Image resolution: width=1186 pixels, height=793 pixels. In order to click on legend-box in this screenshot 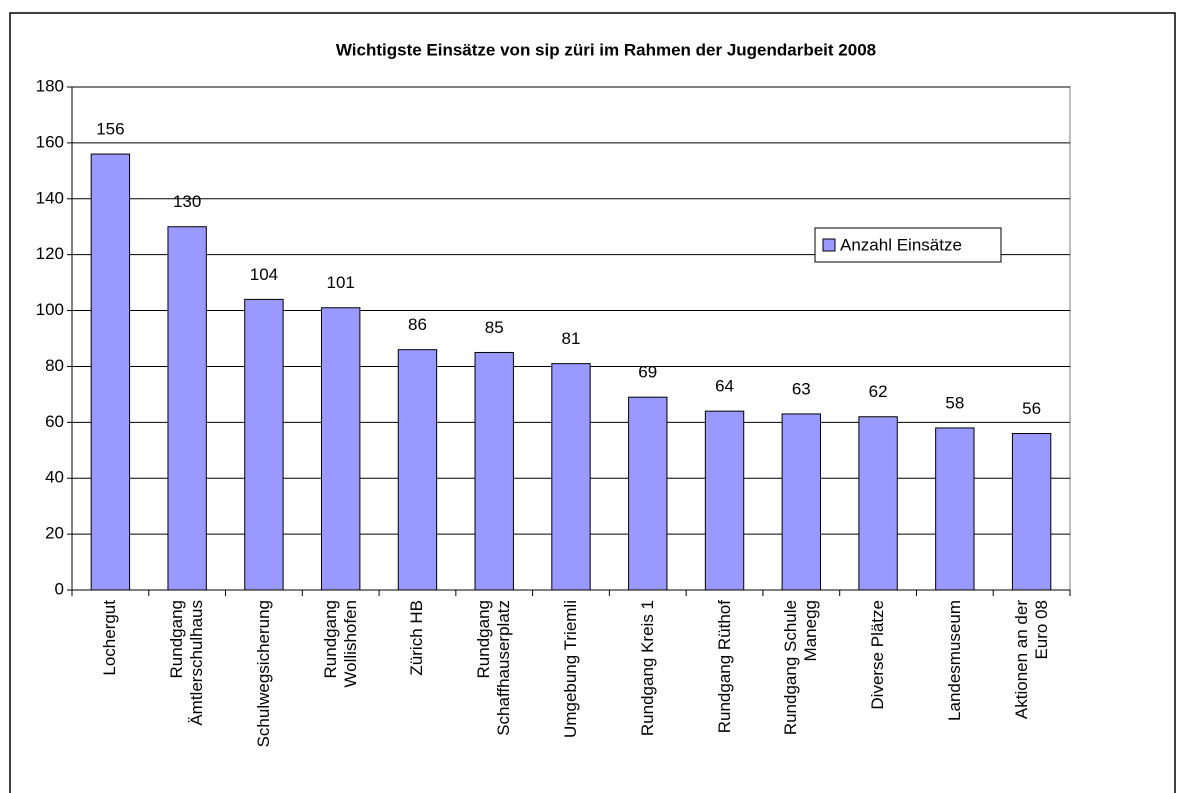, I will do `click(908, 245)`.